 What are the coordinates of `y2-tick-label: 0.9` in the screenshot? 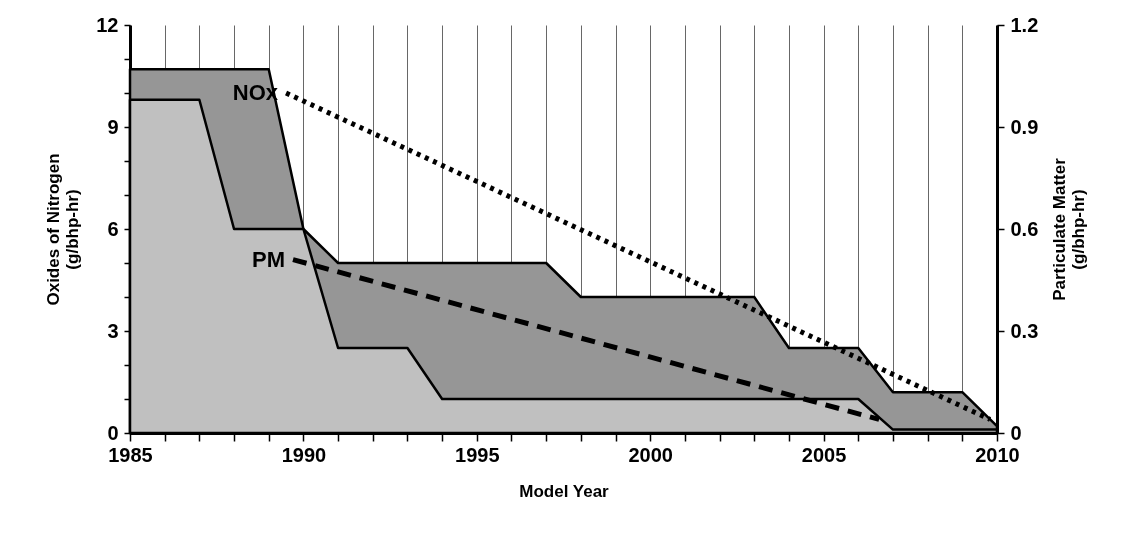 It's located at (1024, 126).